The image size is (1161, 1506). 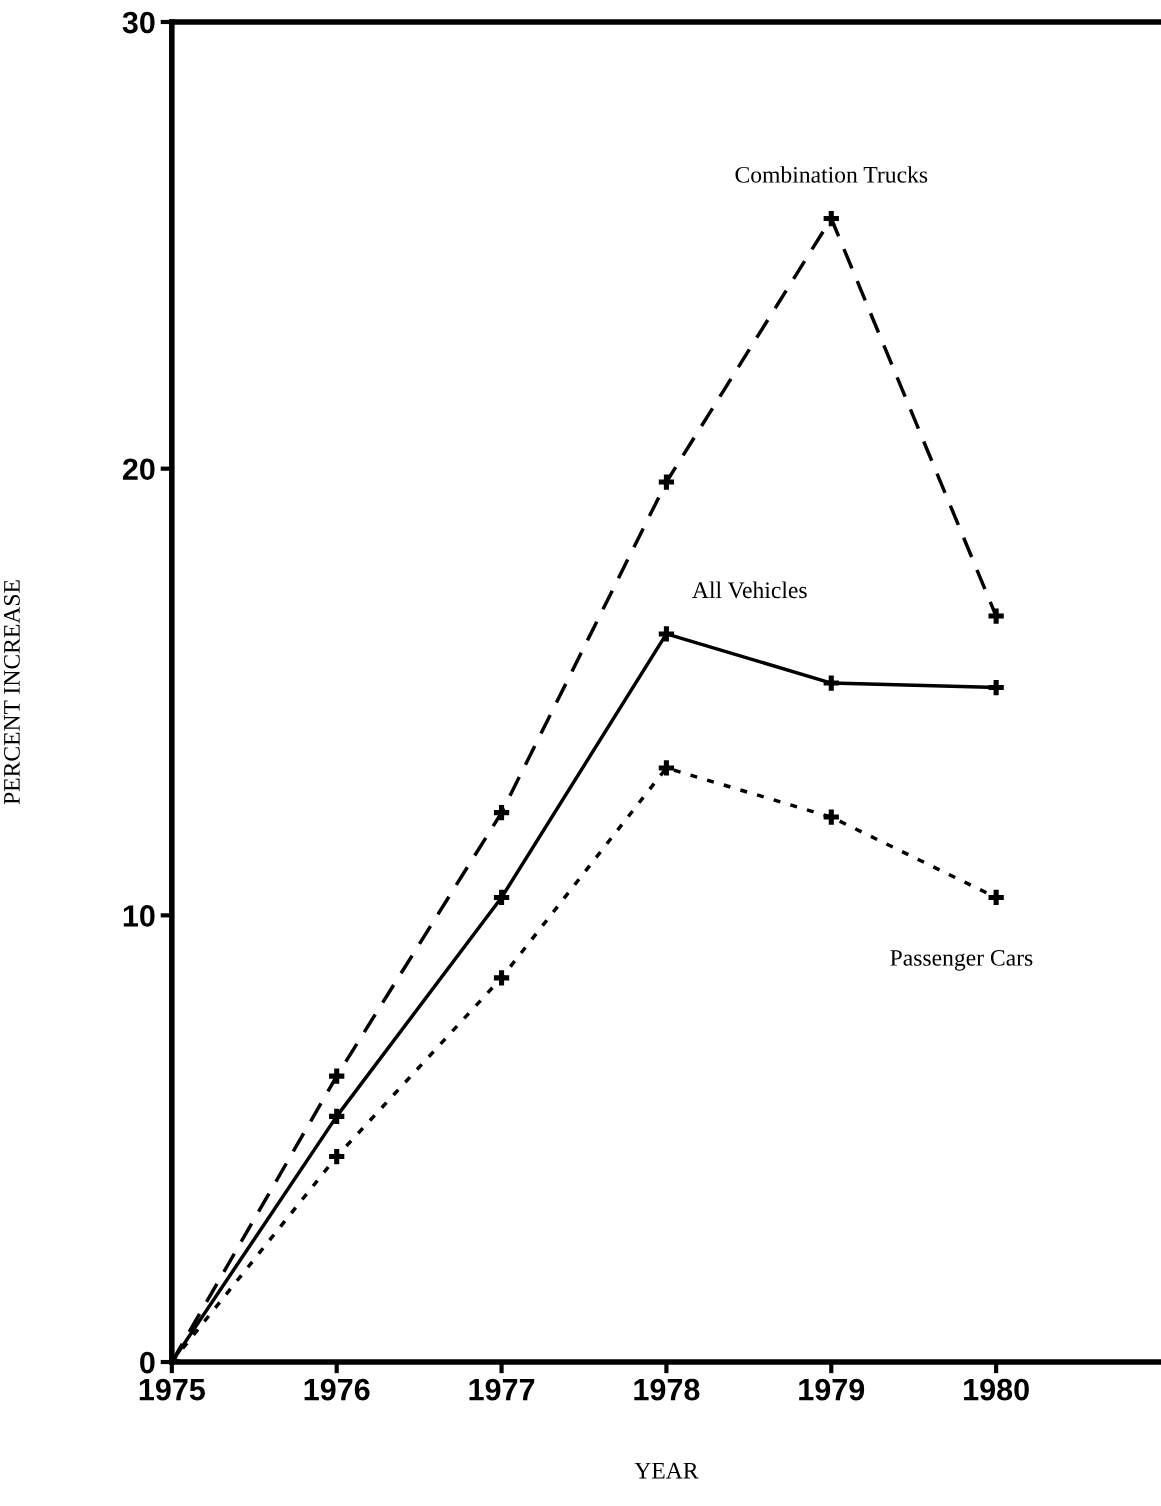 What do you see at coordinates (138, 22) in the screenshot?
I see `y-tick-label: 30` at bounding box center [138, 22].